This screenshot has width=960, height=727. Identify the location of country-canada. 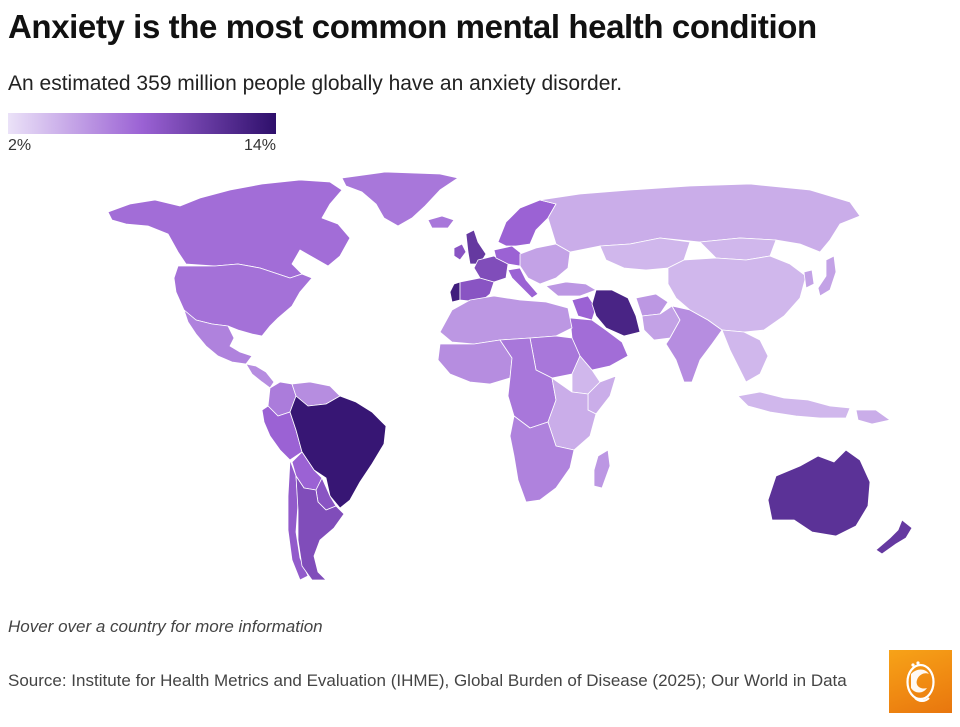
(229, 229).